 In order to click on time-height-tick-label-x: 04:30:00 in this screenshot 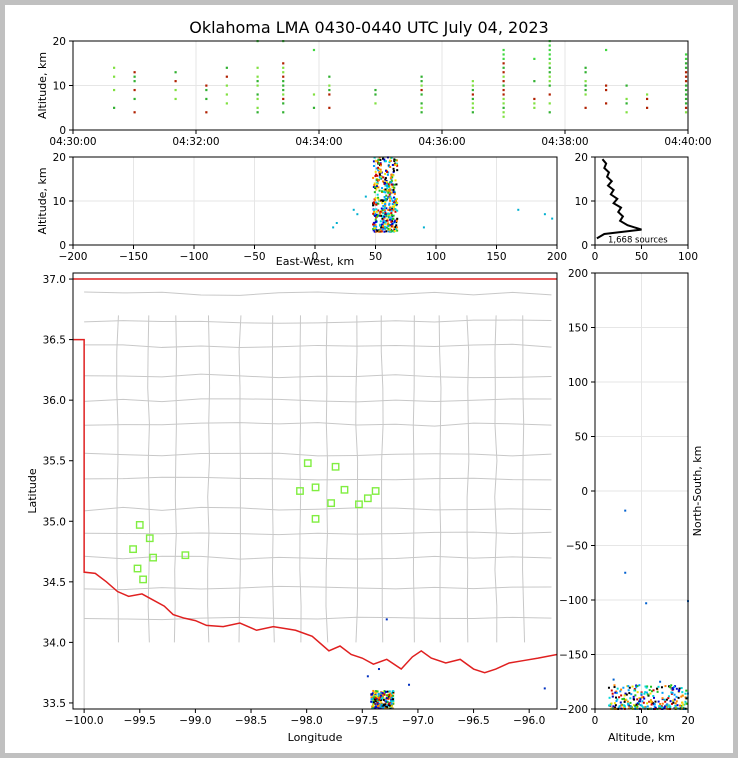, I will do `click(72, 142)`.